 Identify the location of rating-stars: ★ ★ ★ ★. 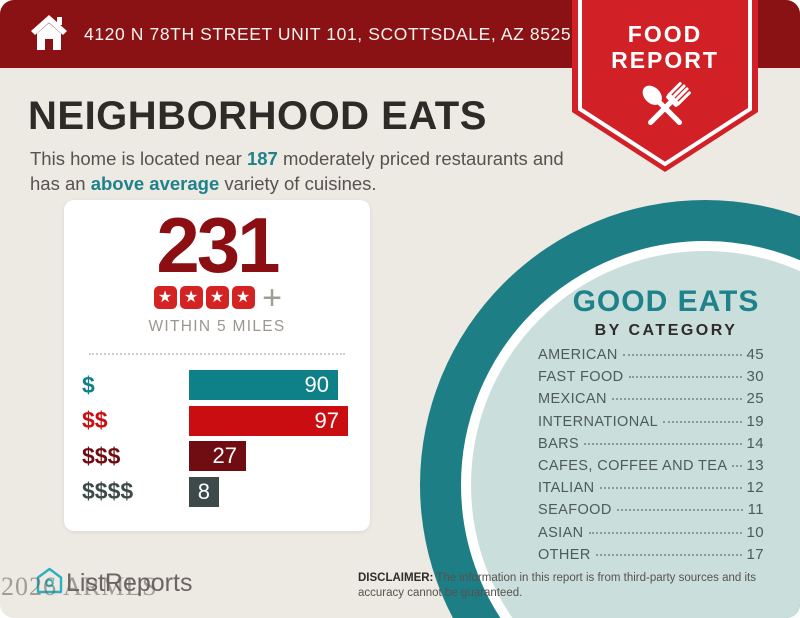
(204, 297).